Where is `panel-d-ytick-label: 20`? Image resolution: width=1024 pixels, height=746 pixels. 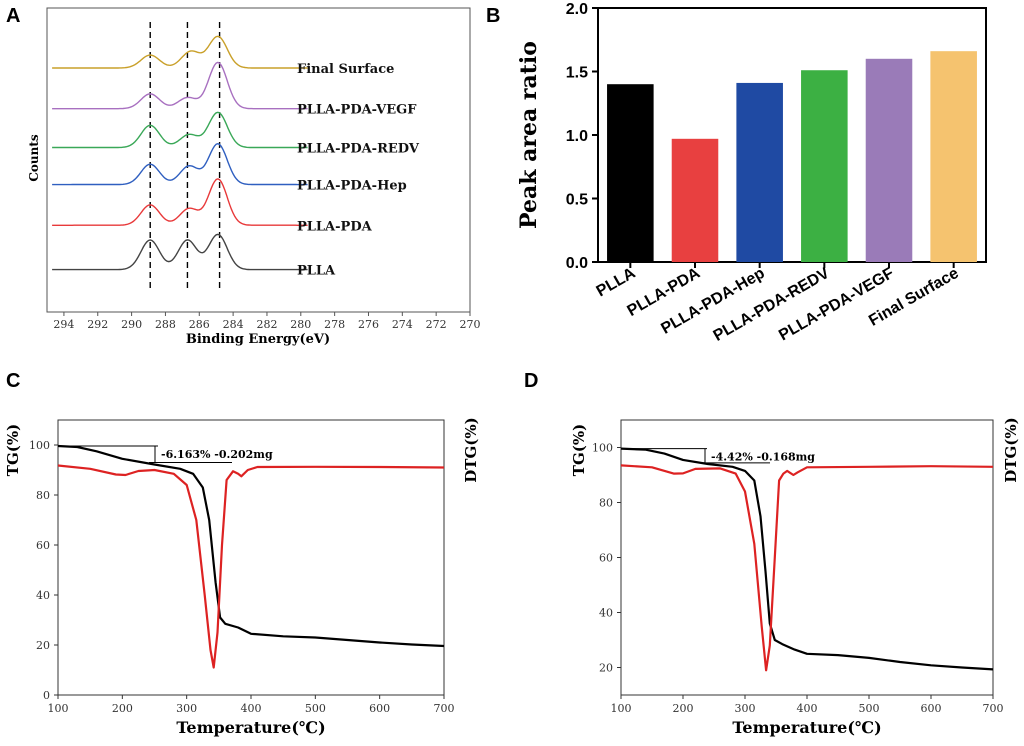 panel-d-ytick-label: 20 is located at coordinates (606, 668).